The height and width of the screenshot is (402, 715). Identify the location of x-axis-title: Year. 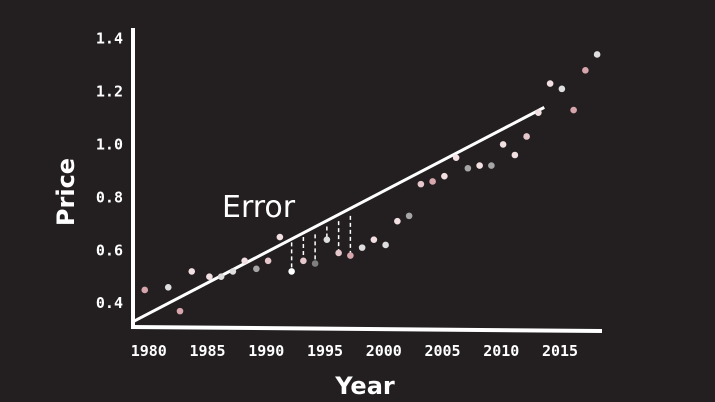
(364, 386).